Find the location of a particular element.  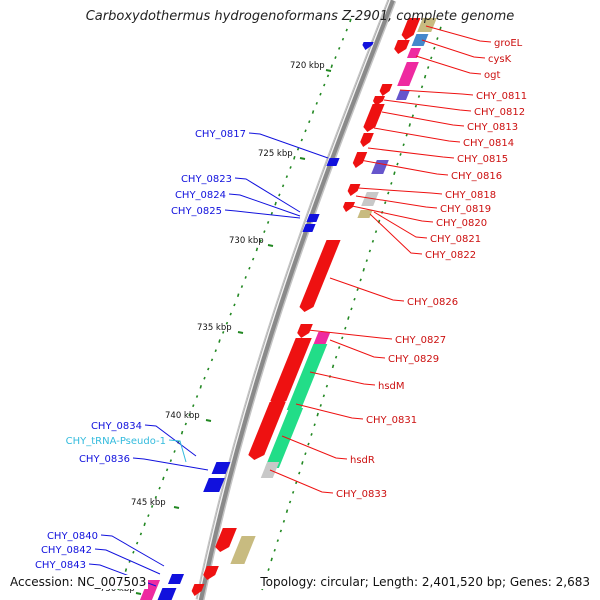

gene-chy0843 is located at coordinates (167, 594).